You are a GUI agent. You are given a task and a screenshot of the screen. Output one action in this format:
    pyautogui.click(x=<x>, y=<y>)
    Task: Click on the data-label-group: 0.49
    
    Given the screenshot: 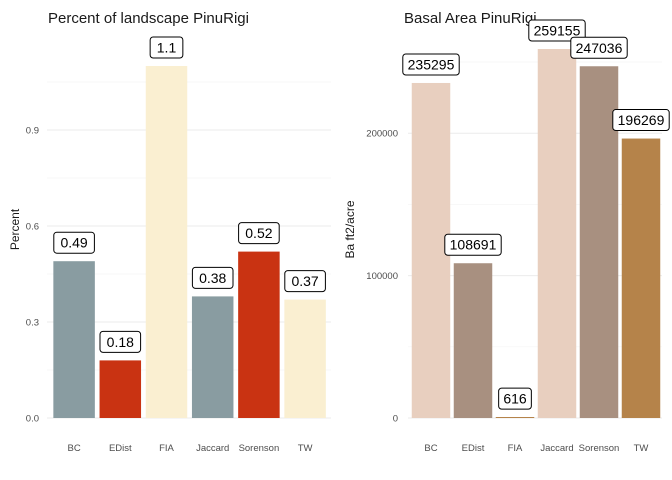 What is the action you would take?
    pyautogui.click(x=74, y=242)
    